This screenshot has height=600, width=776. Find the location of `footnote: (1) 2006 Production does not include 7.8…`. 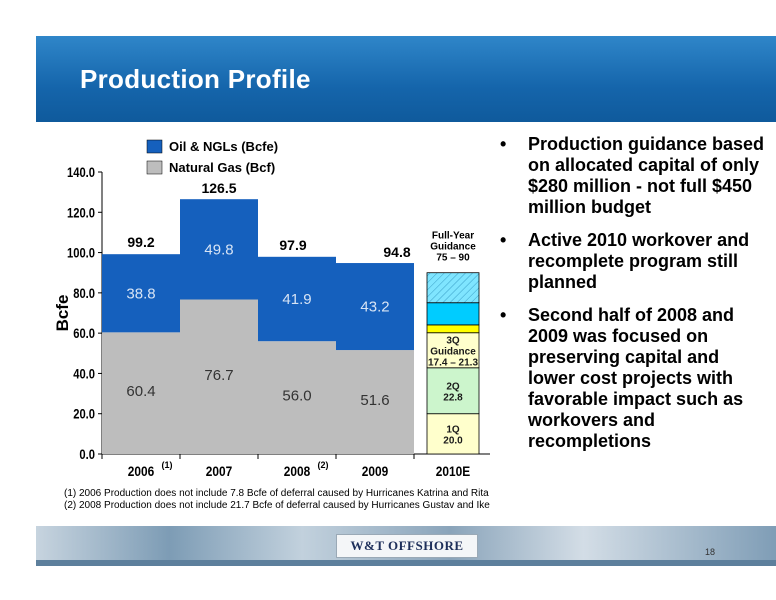

footnote: (1) 2006 Production does not include 7.8… is located at coordinates (276, 493).